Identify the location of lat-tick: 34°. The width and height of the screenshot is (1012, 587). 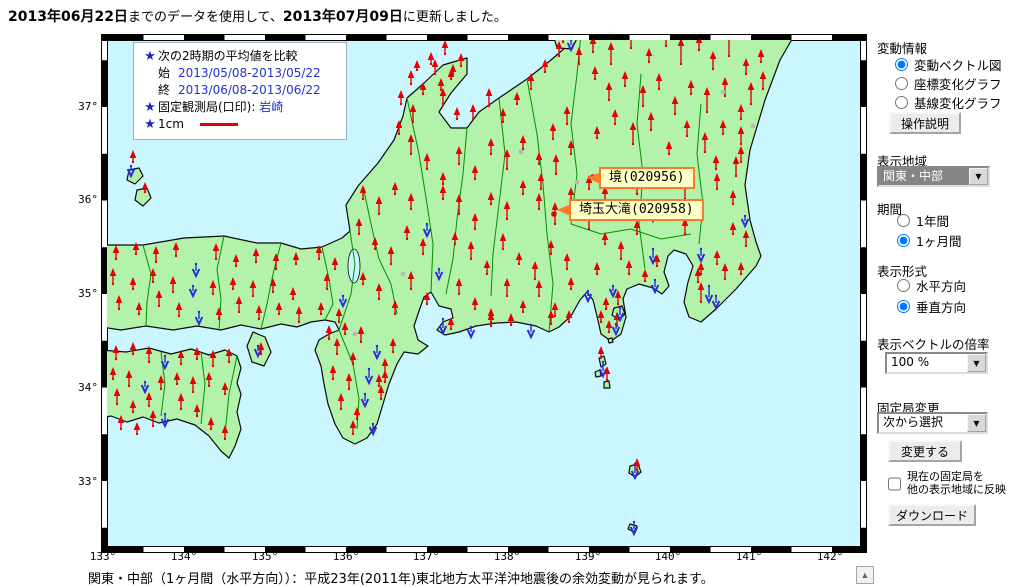
(88, 387).